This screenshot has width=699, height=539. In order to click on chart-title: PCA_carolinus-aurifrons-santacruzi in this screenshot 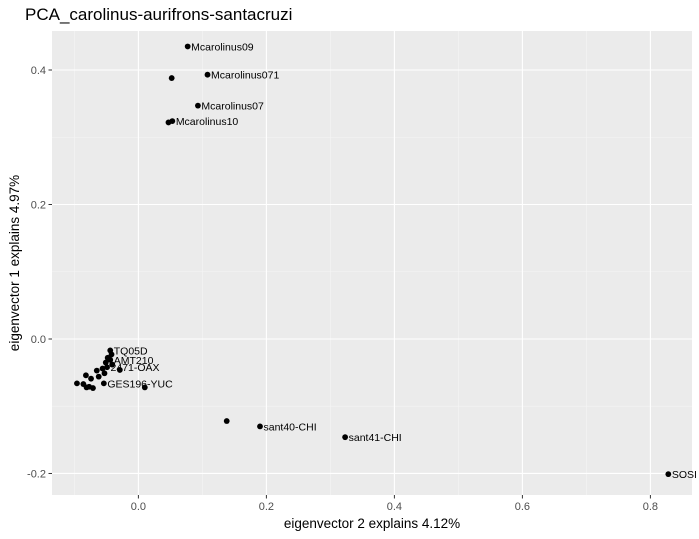, I will do `click(158, 14)`.